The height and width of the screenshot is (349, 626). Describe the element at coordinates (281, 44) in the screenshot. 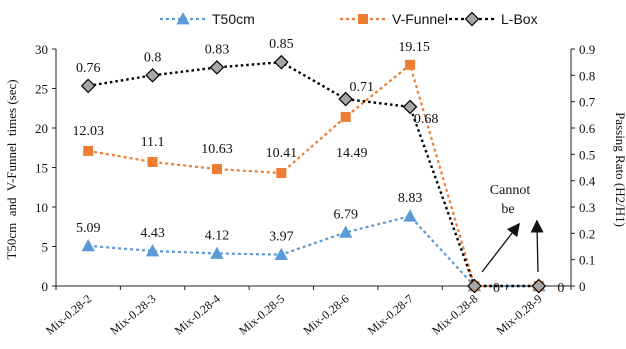

I see `data-label: 0.85` at that location.